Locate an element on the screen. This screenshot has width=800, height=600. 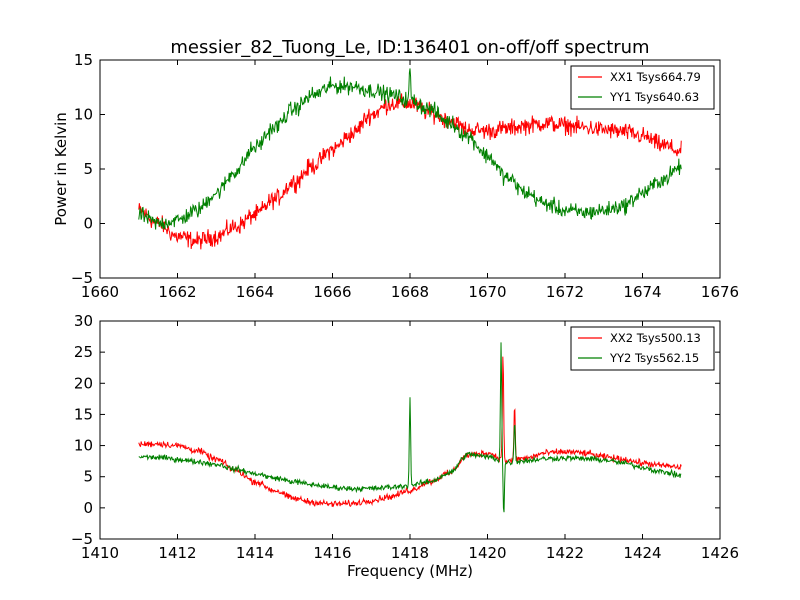
bottom-legend-box is located at coordinates (642, 348).